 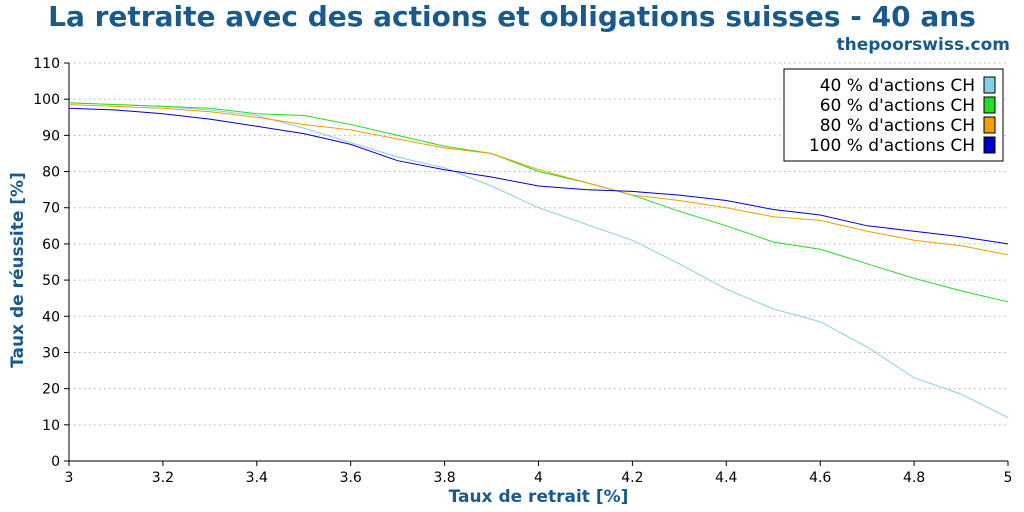 I want to click on x-tick-label: 4.2, so click(x=632, y=478).